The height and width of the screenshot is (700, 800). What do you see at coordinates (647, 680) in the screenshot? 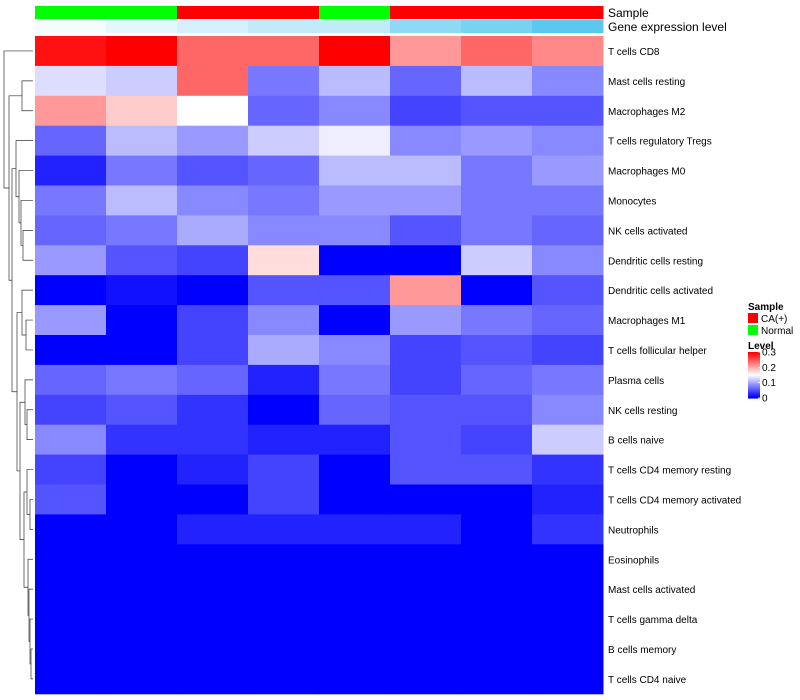
I see `row-label: T cells CD4 naive` at bounding box center [647, 680].